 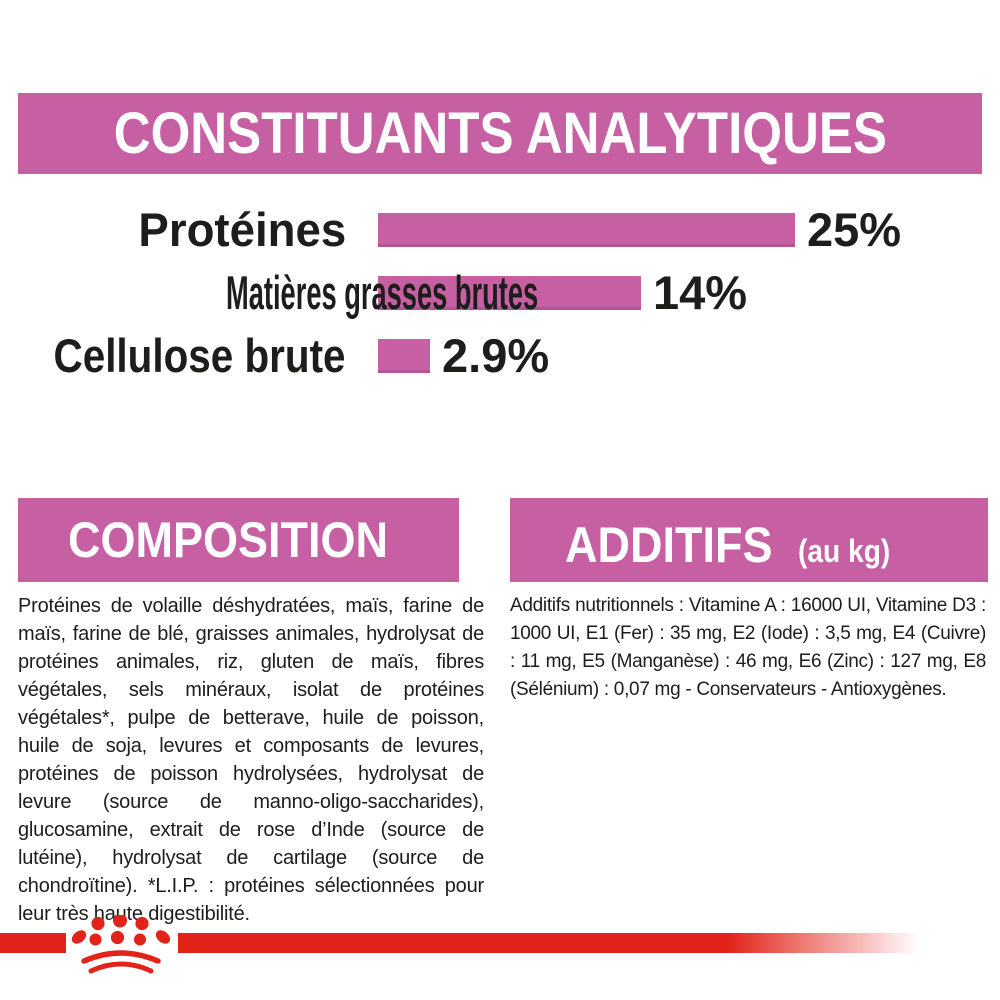 What do you see at coordinates (669, 545) in the screenshot?
I see `additives-heading: ADDITIFS` at bounding box center [669, 545].